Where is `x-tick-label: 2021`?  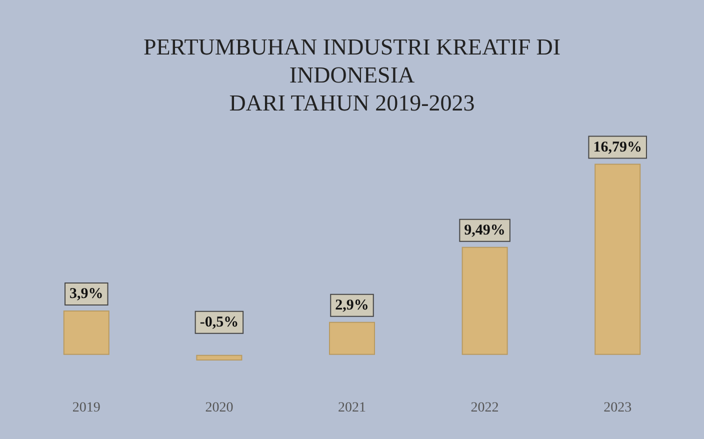 x-tick-label: 2021 is located at coordinates (352, 408).